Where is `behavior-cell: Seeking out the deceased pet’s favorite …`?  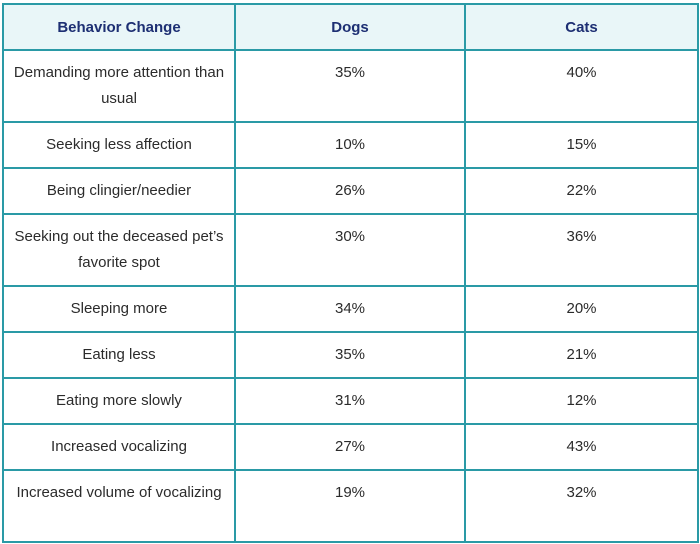 behavior-cell: Seeking out the deceased pet’s favorite … is located at coordinates (119, 250).